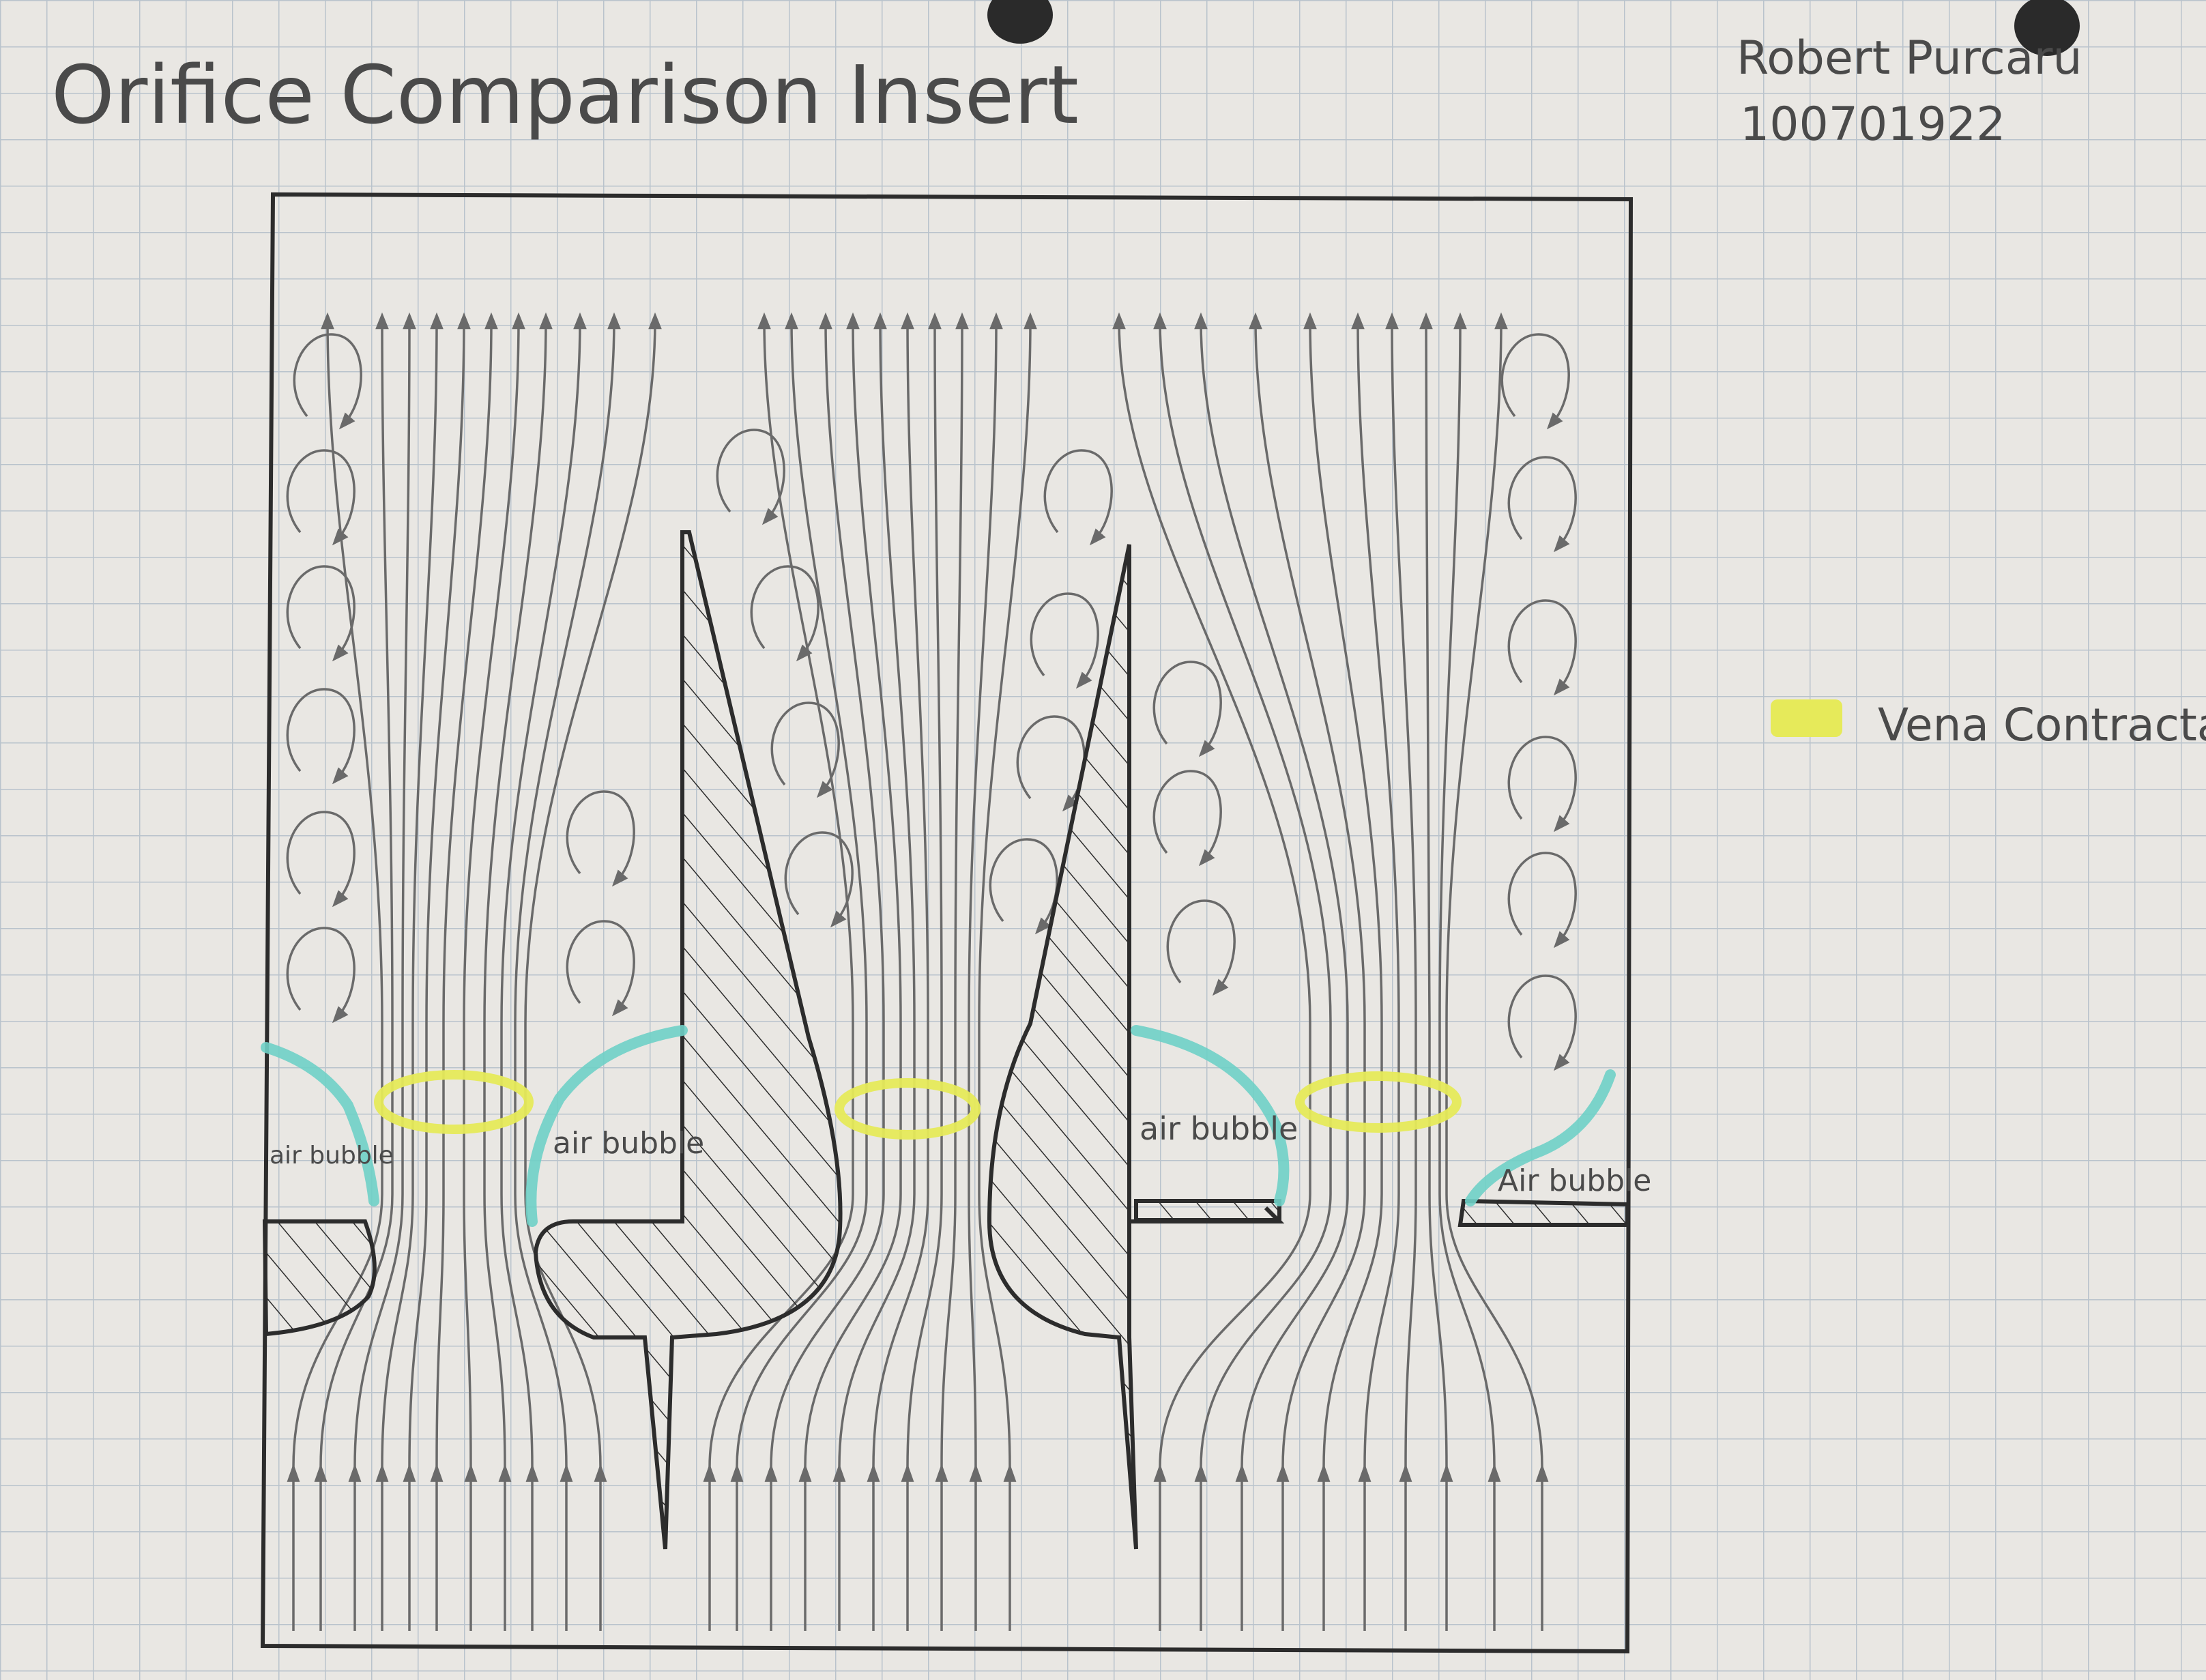 The image size is (2206, 1680). What do you see at coordinates (1909, 58) in the screenshot?
I see `author-name: Robert Purcaru` at bounding box center [1909, 58].